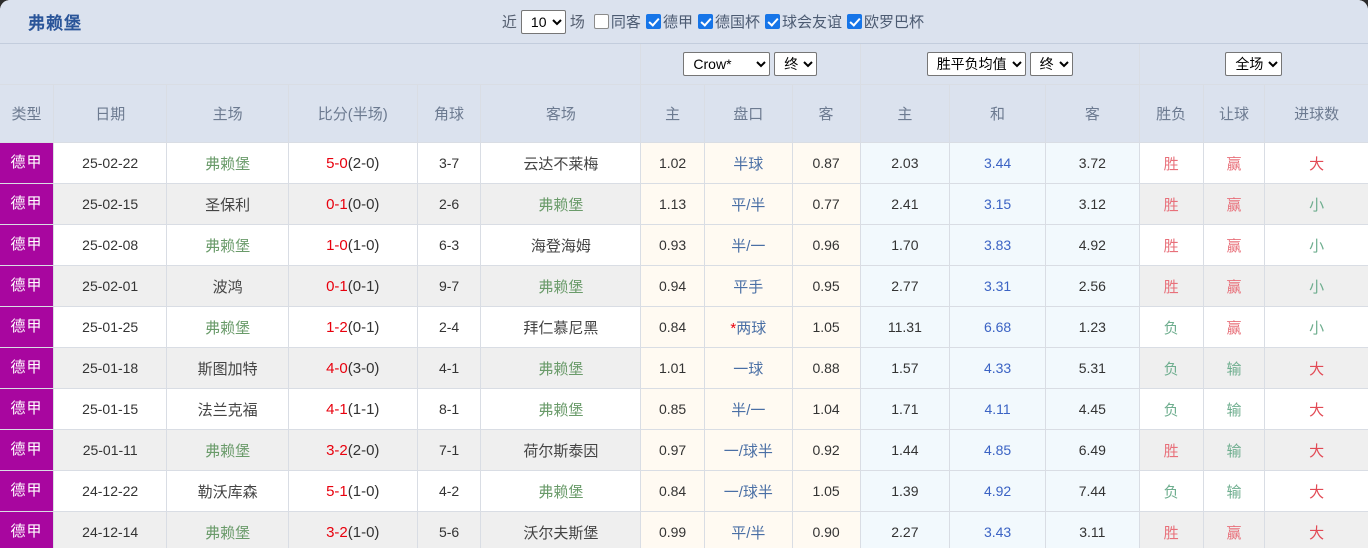 The height and width of the screenshot is (548, 1368). What do you see at coordinates (673, 163) in the screenshot?
I see `cell-asia-home-odds: 1.02` at bounding box center [673, 163].